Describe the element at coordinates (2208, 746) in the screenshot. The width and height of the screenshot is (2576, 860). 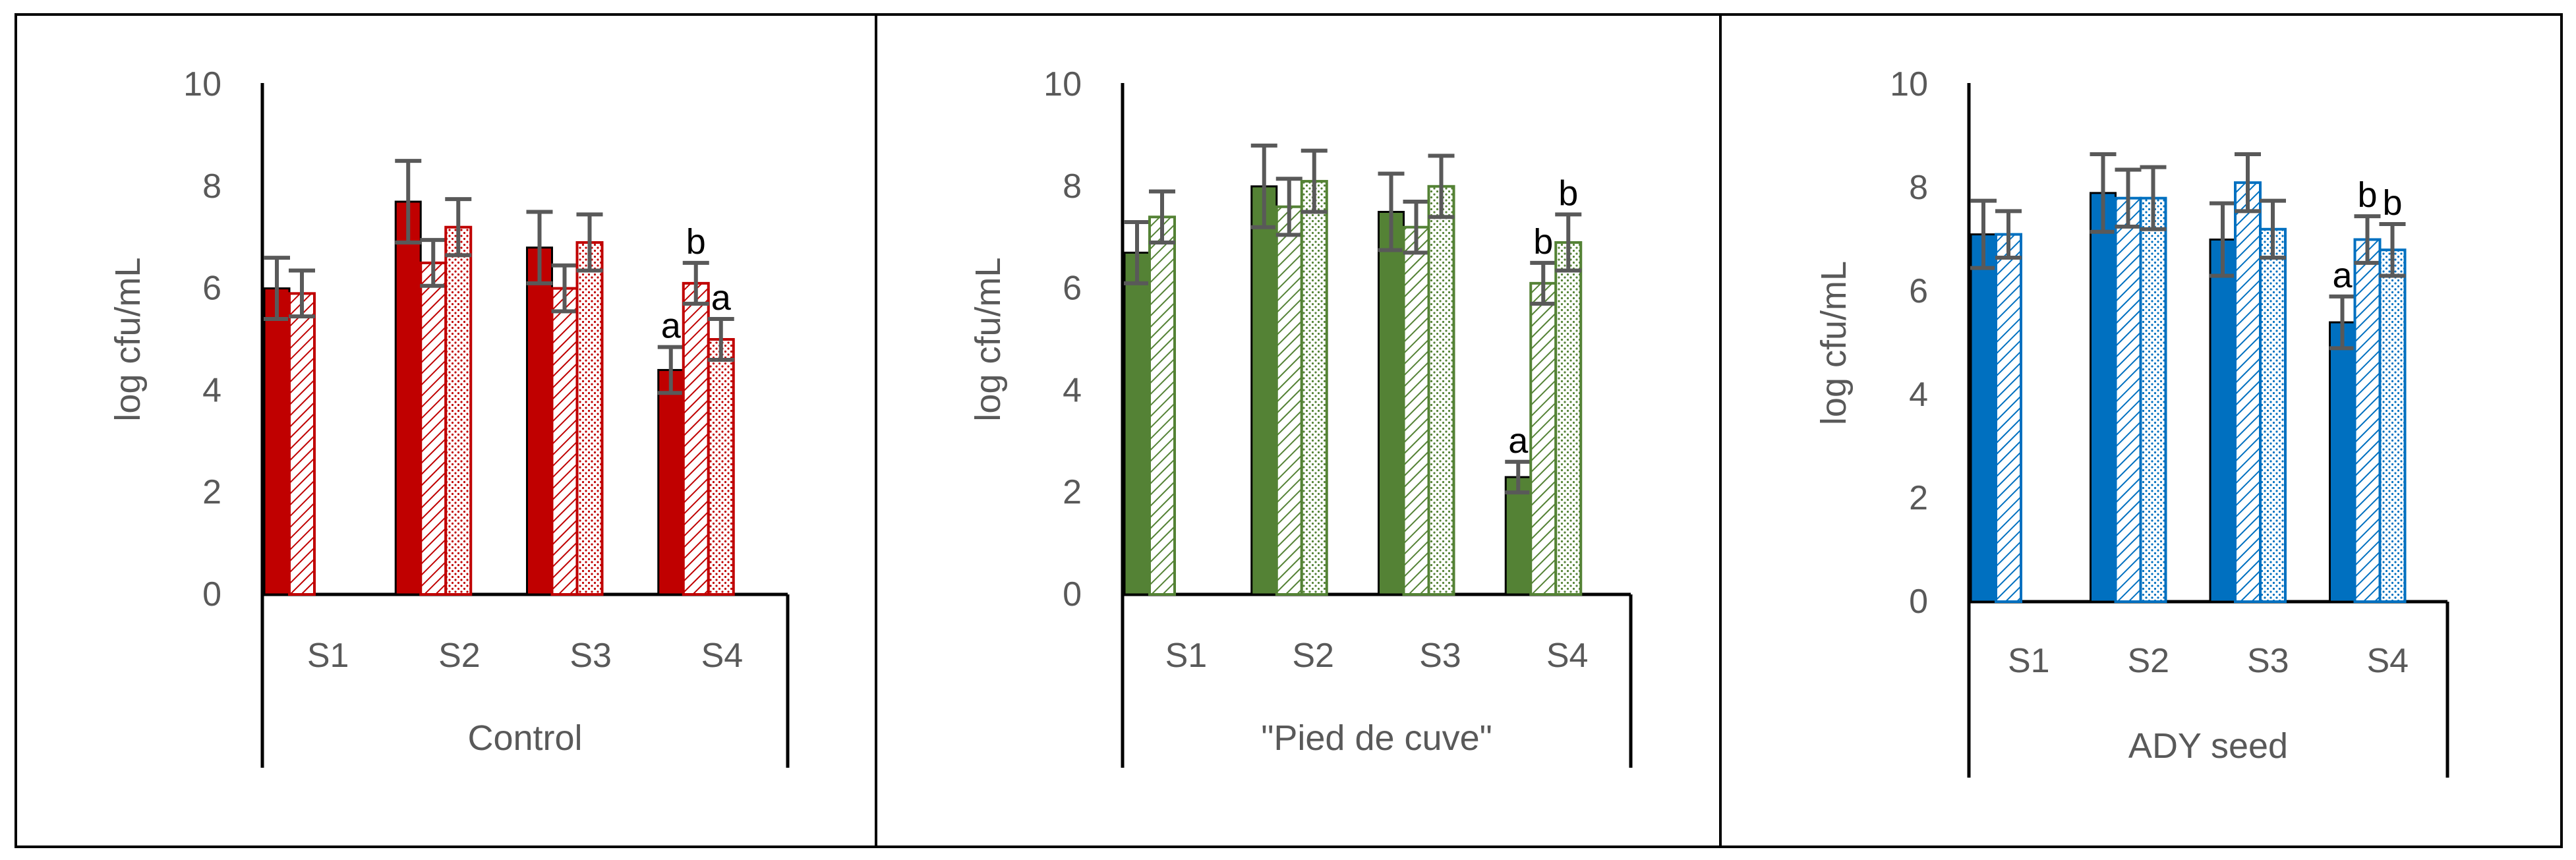
I see `group-label: ADY seed` at that location.